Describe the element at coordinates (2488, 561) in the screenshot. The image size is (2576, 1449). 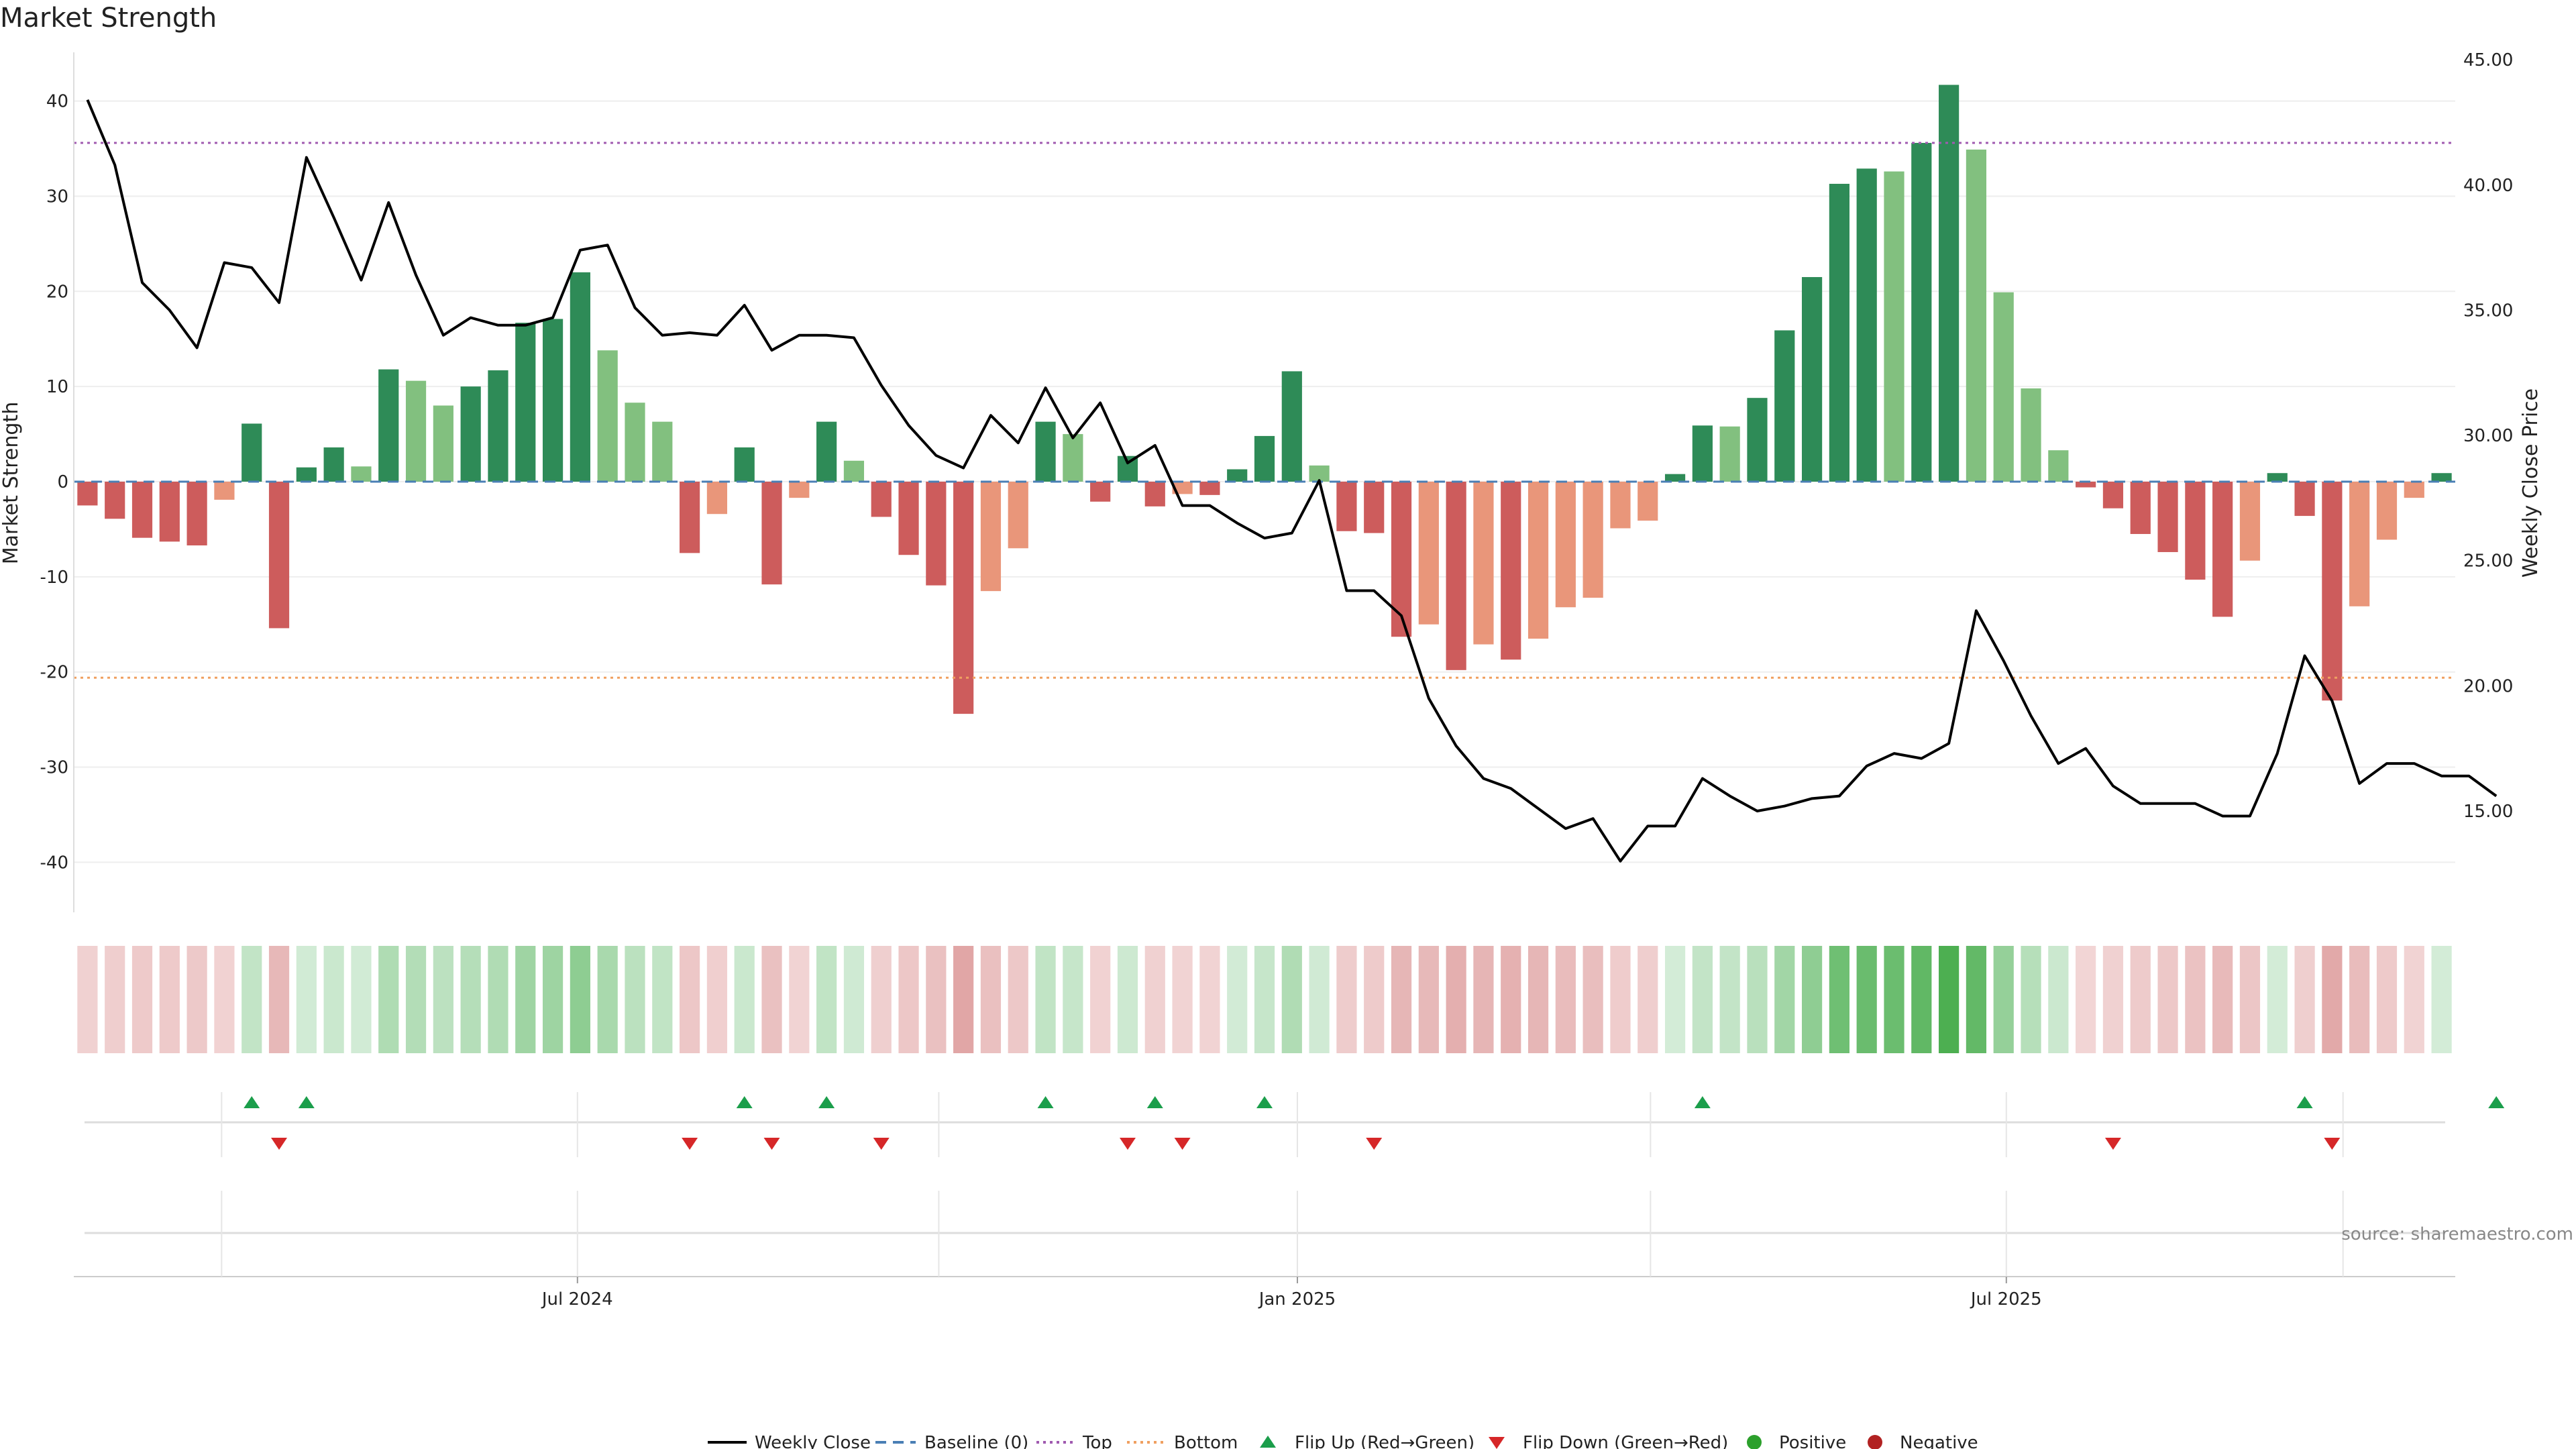
I see `y2-tick-label: 25.00` at that location.